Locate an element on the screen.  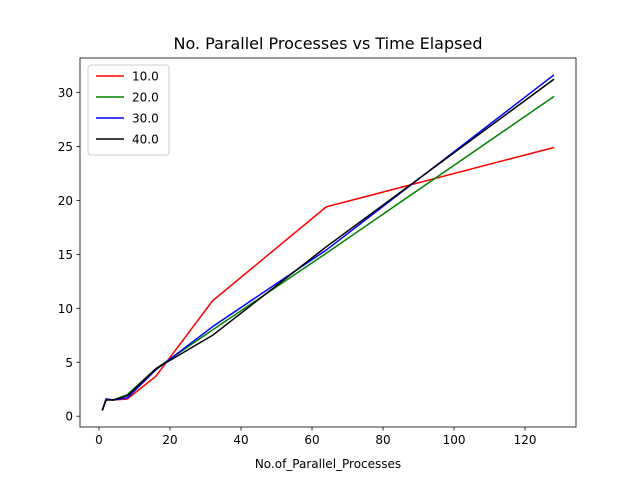
legend-label-10.0: 10.0 is located at coordinates (145, 77).